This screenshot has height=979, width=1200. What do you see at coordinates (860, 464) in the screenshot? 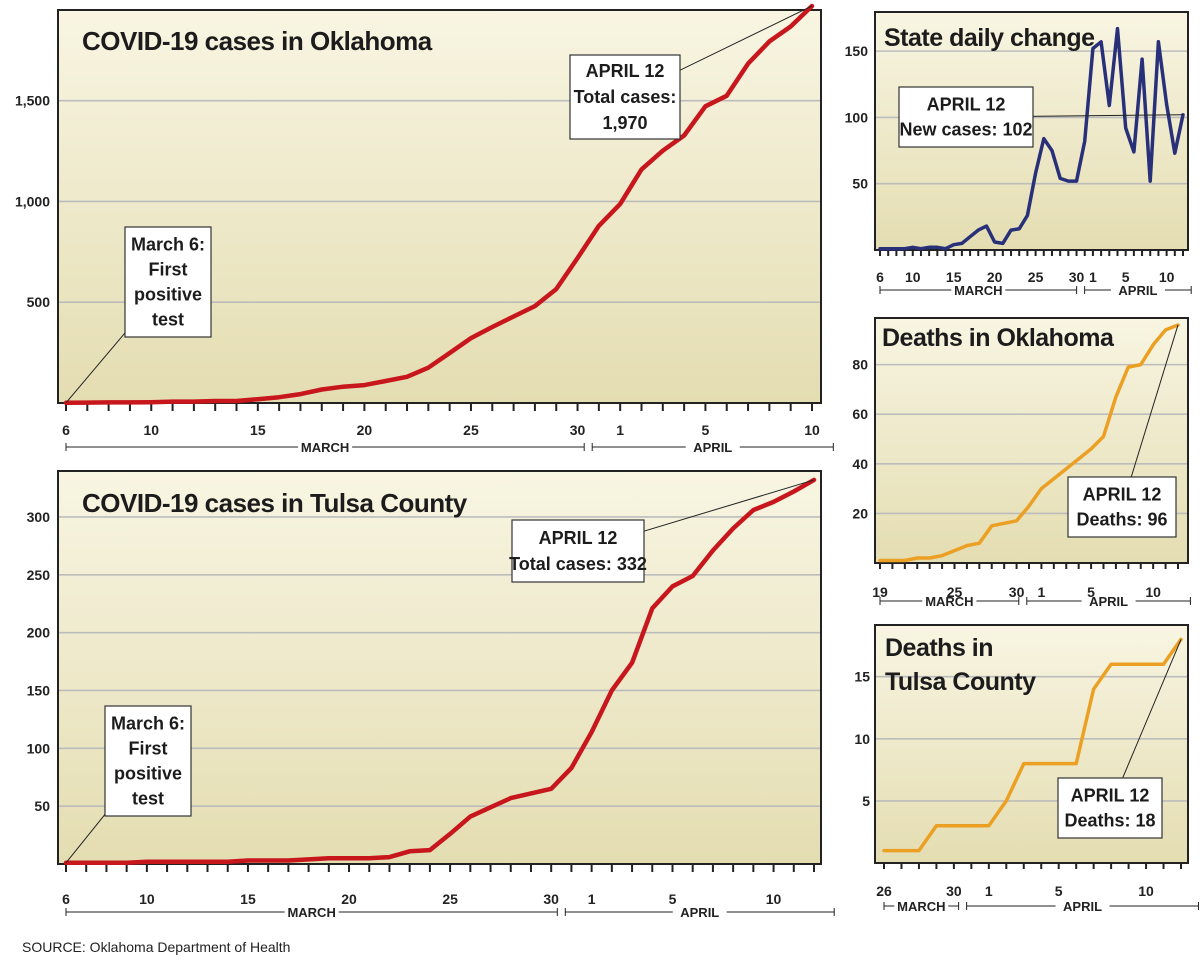
I see `y-tick-label: 40` at bounding box center [860, 464].